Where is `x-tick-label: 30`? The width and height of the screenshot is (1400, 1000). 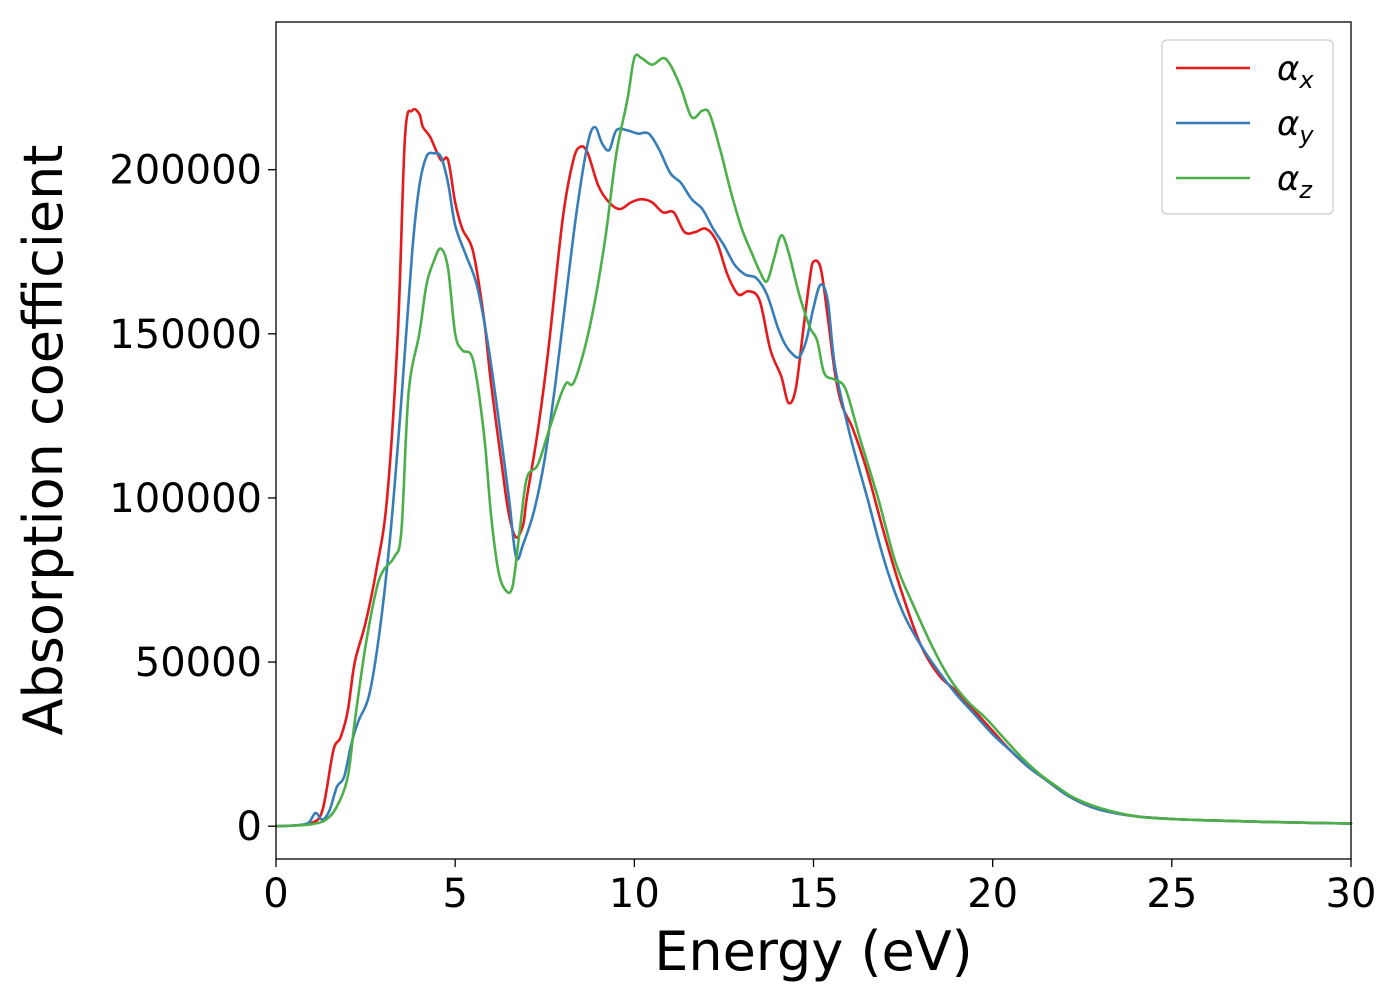 x-tick-label: 30 is located at coordinates (1351, 894).